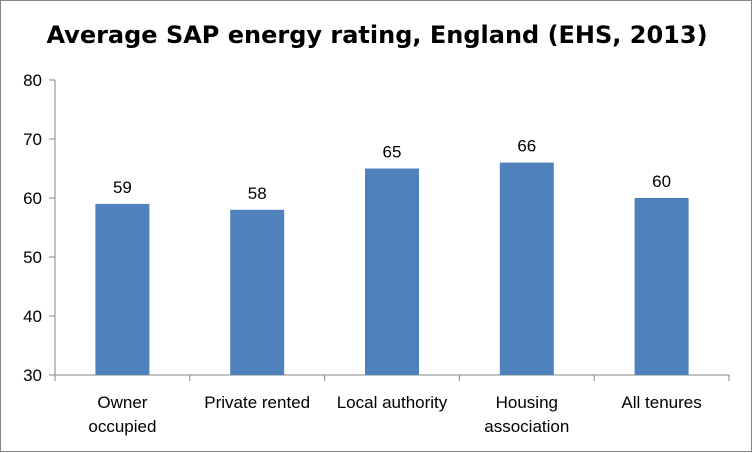 This screenshot has height=453, width=752. I want to click on category-label: occupied, so click(122, 426).